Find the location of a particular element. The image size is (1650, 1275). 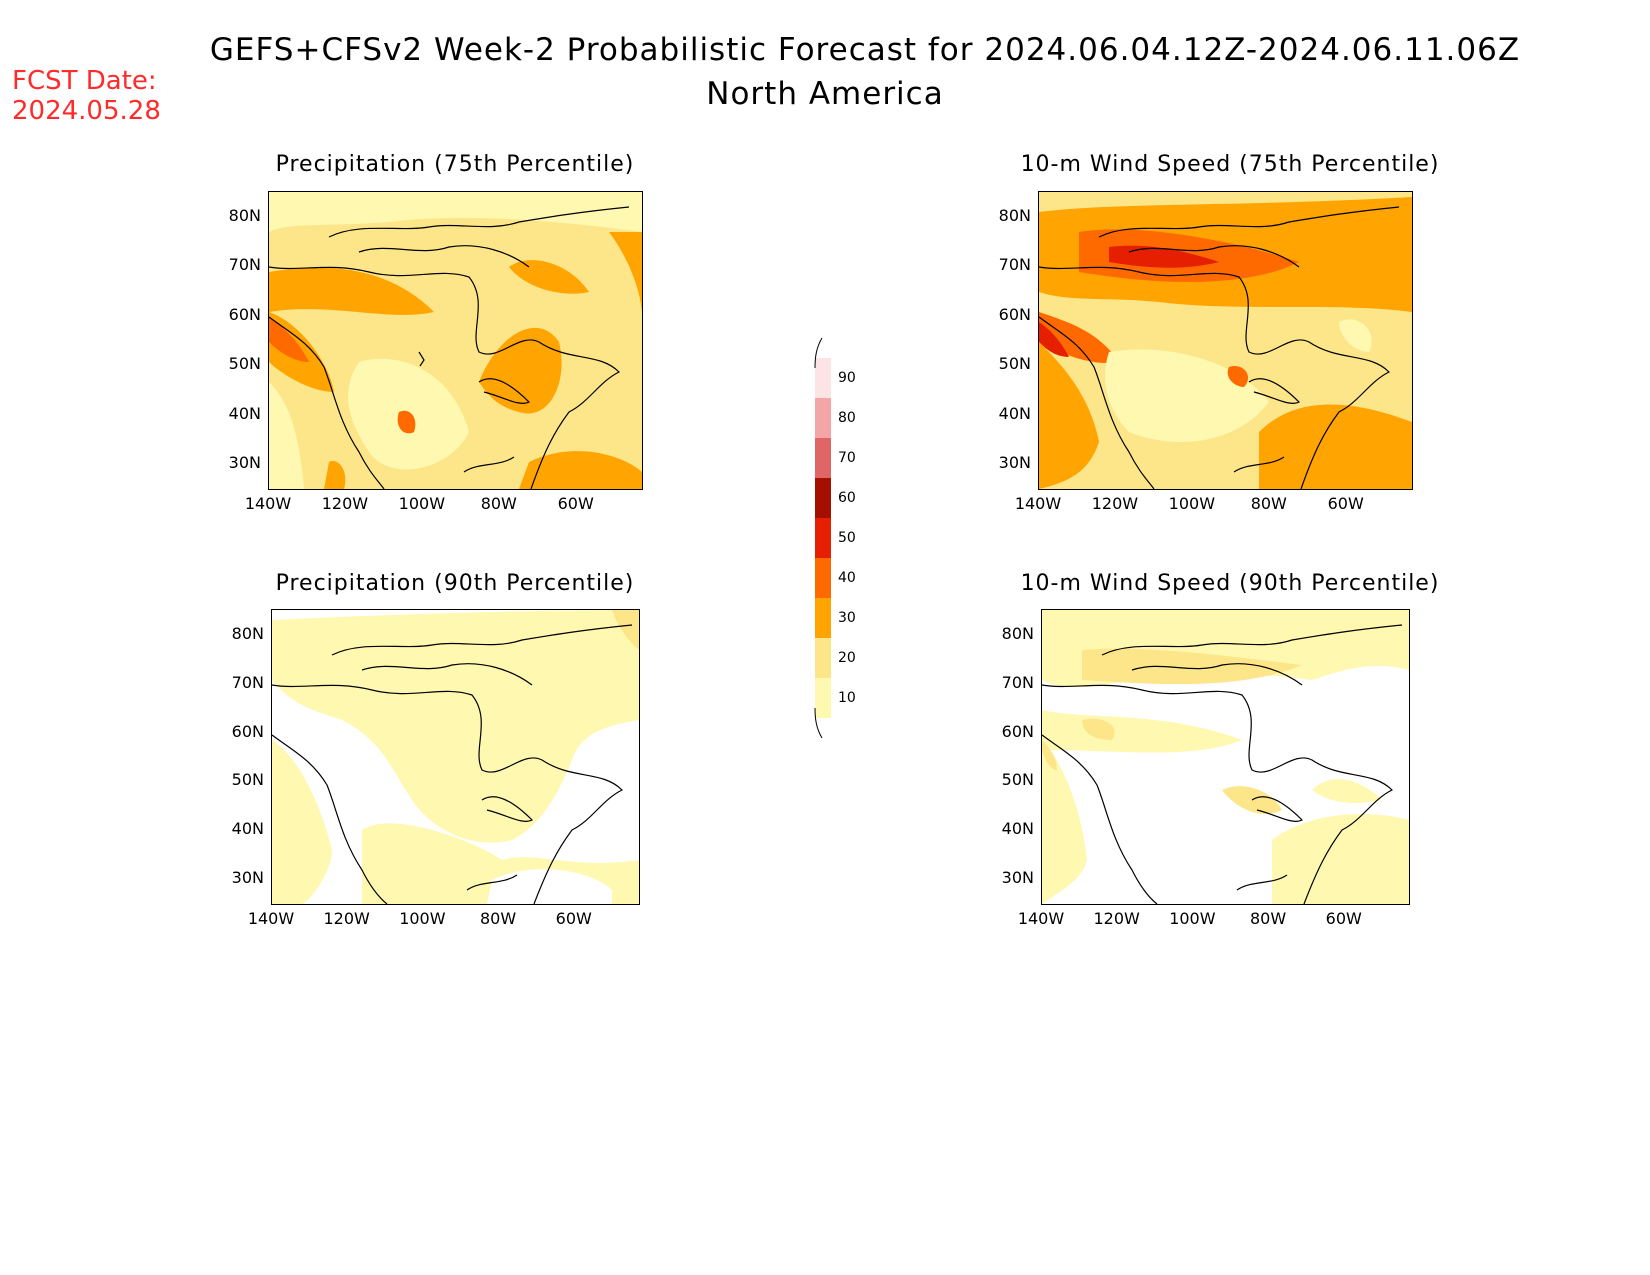

fcst-date-label: FCST Date: is located at coordinates (84, 81).